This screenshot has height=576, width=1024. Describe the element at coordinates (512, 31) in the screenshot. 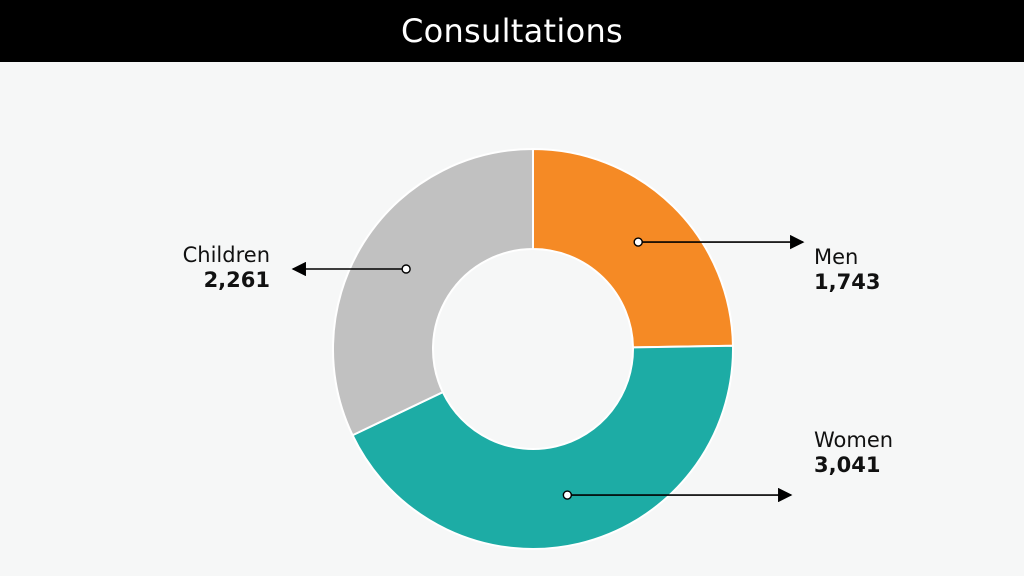

I see `chart-title: Consultations` at that location.